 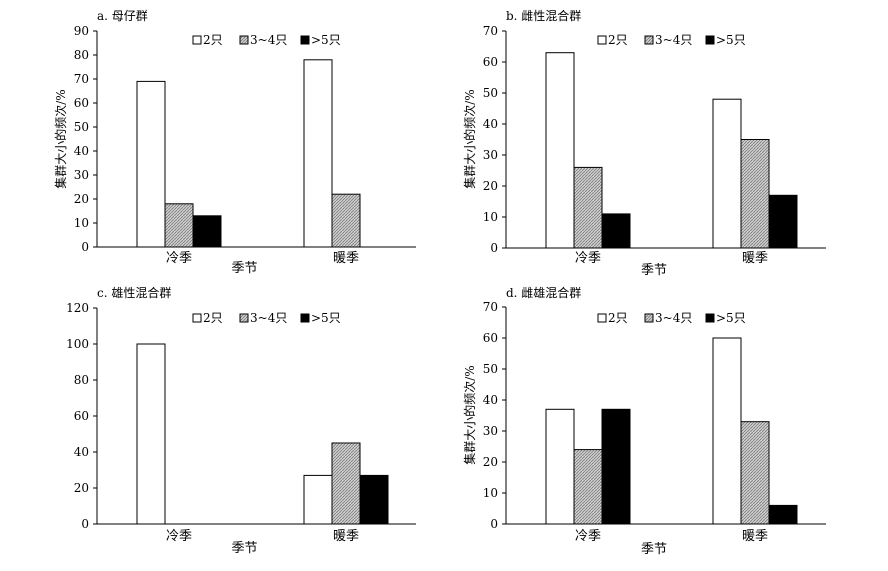 I want to click on chart-title: b. 雌性混合群, so click(x=543, y=15).